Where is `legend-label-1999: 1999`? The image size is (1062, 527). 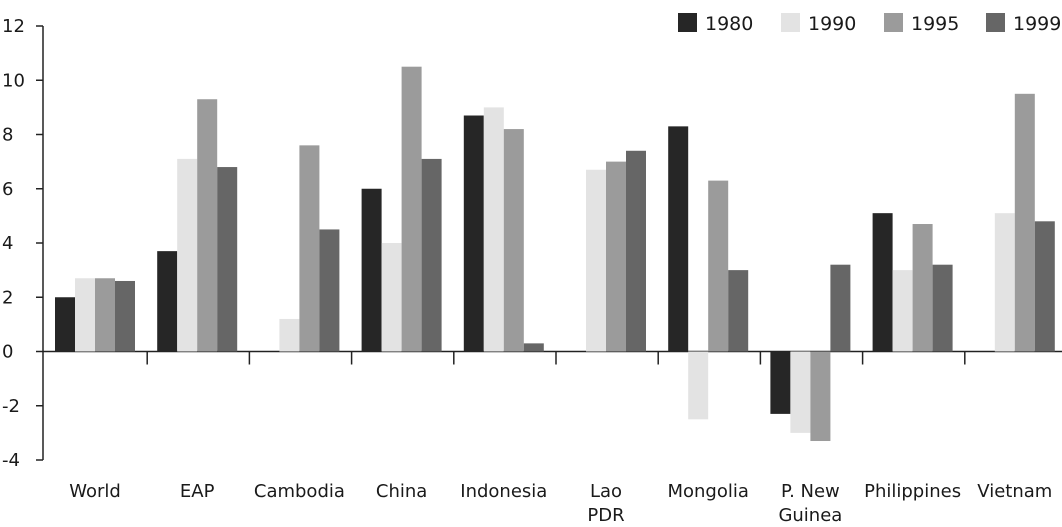
legend-label-1999: 1999 is located at coordinates (1037, 24).